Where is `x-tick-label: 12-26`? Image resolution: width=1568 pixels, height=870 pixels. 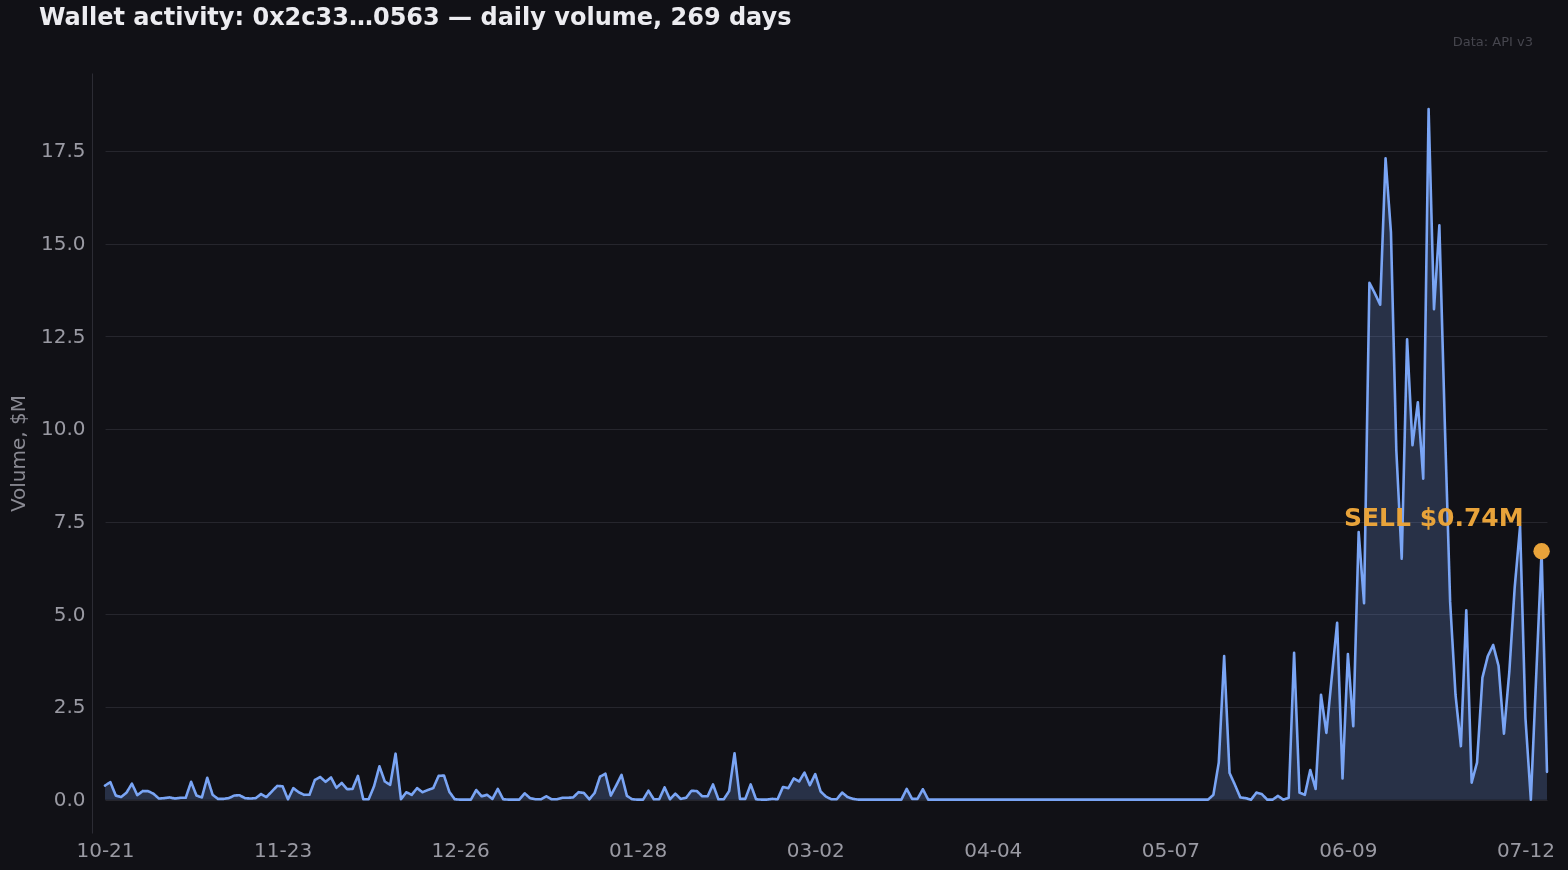 x-tick-label: 12-26 is located at coordinates (460, 849).